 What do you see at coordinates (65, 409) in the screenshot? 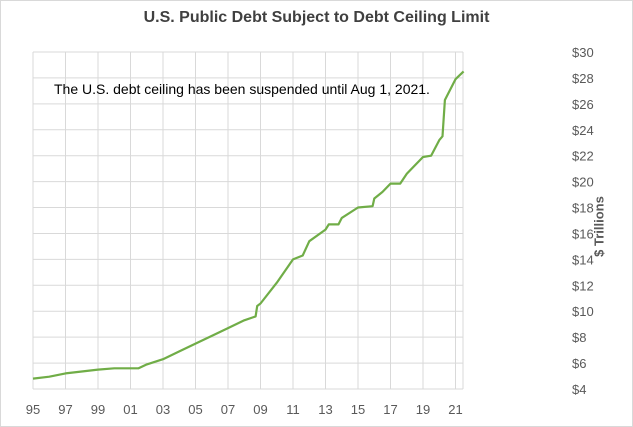
I see `x-tick-label: 97` at bounding box center [65, 409].